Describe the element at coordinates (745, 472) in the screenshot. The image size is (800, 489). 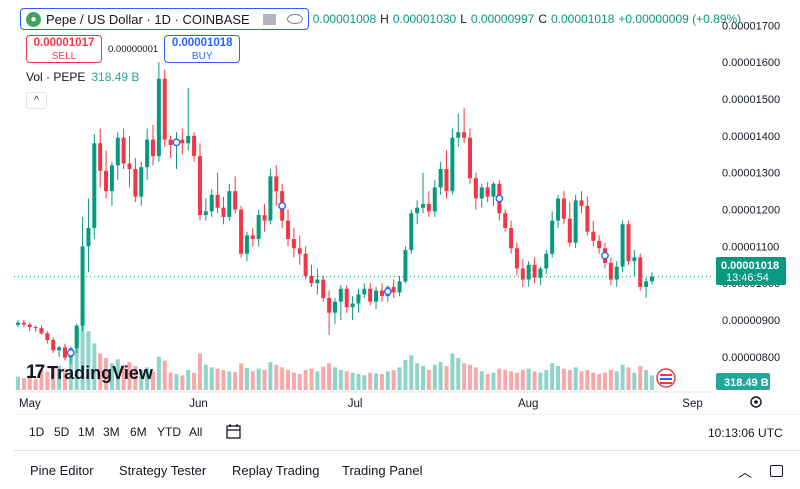
I see `chevron-up-icon: ︿` at that location.